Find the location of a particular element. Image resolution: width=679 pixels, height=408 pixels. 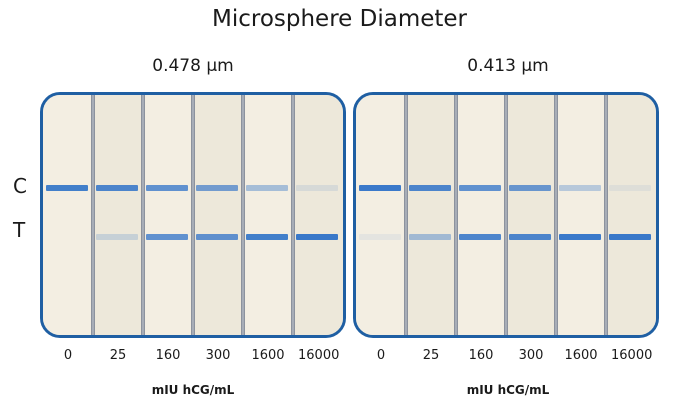

control-line-label: C is located at coordinates (20, 186).